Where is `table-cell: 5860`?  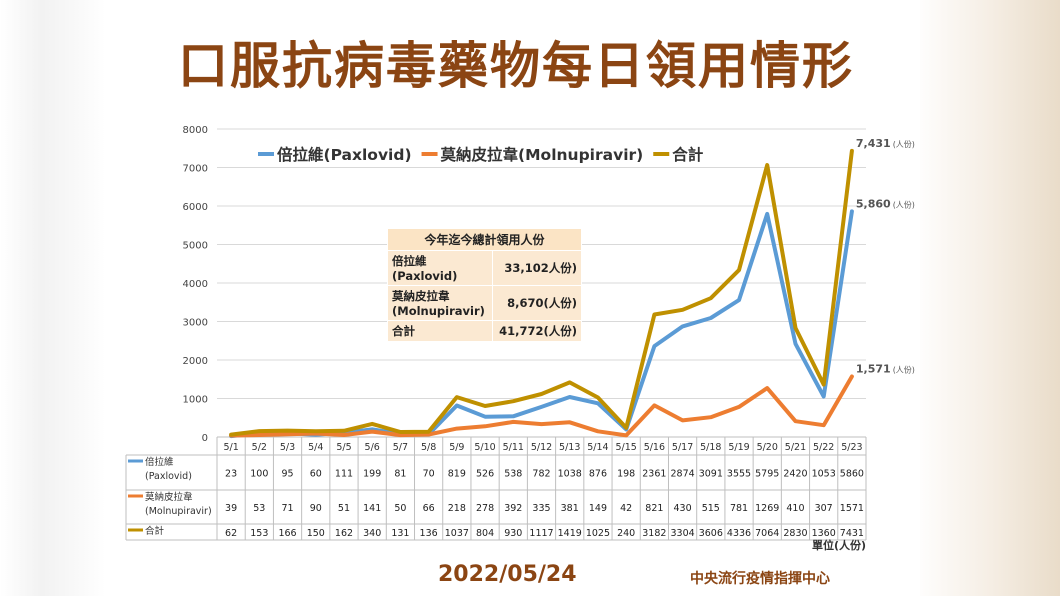 table-cell: 5860 is located at coordinates (852, 474).